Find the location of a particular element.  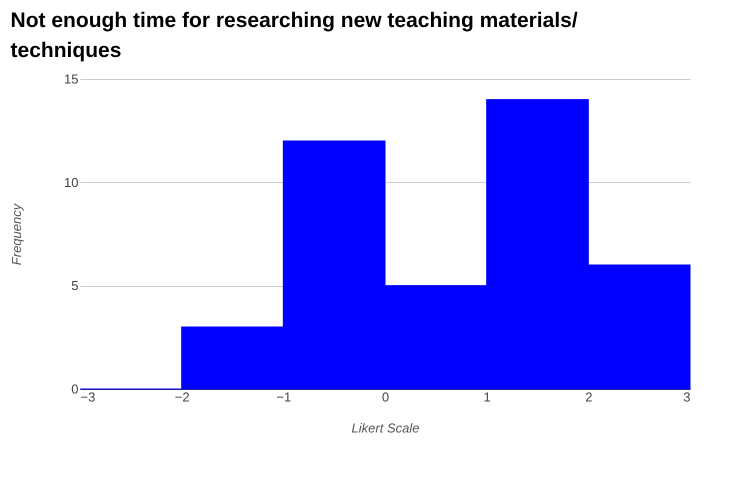

x-axis-title: Likert Scale is located at coordinates (386, 428).